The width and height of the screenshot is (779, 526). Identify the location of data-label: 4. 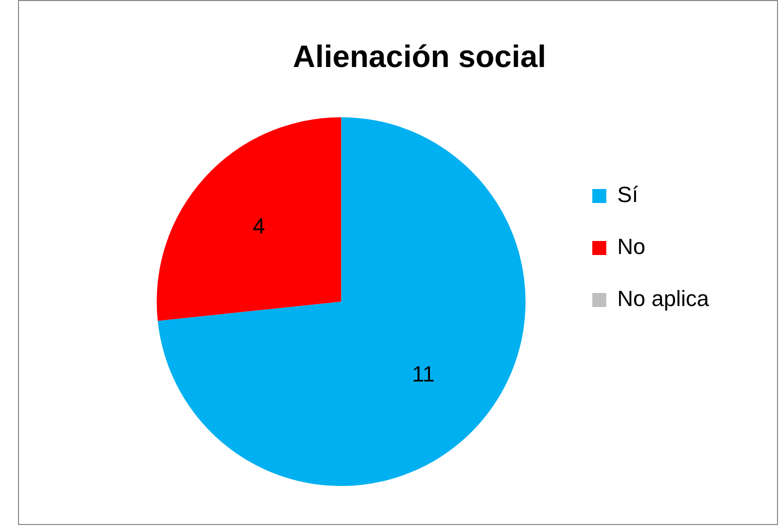
(259, 226).